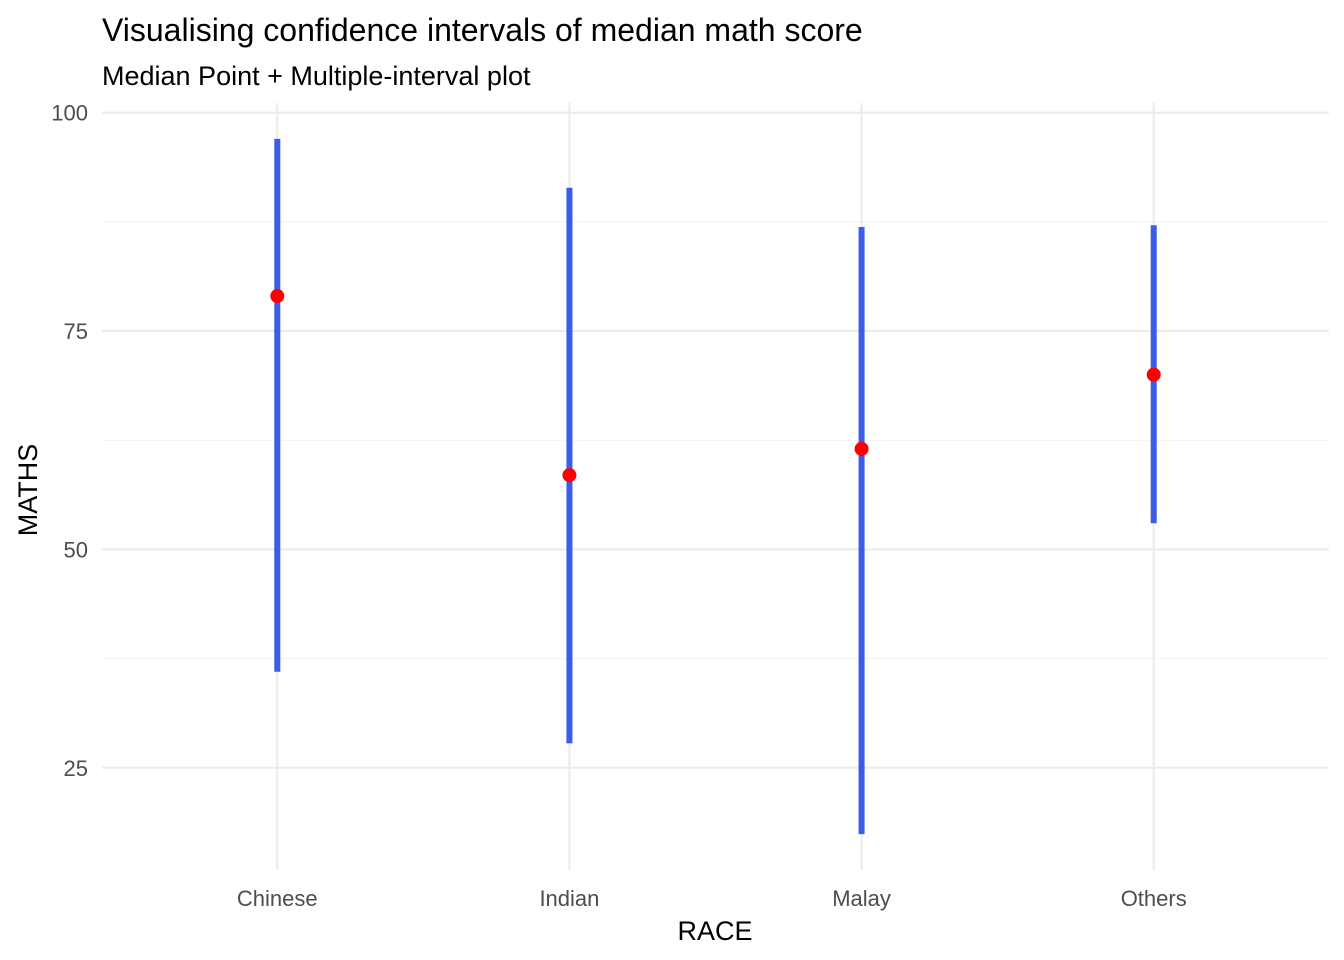  I want to click on x-tick-label: Chinese, so click(277, 898).